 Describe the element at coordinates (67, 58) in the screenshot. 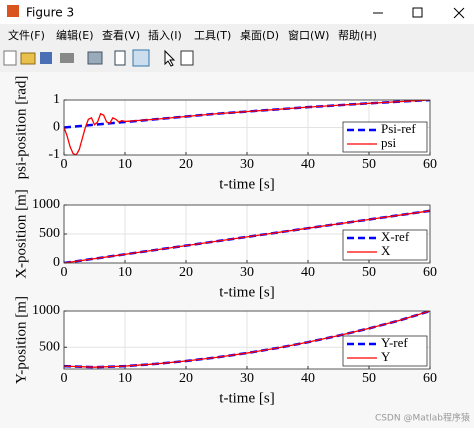

I see `print-icon` at that location.